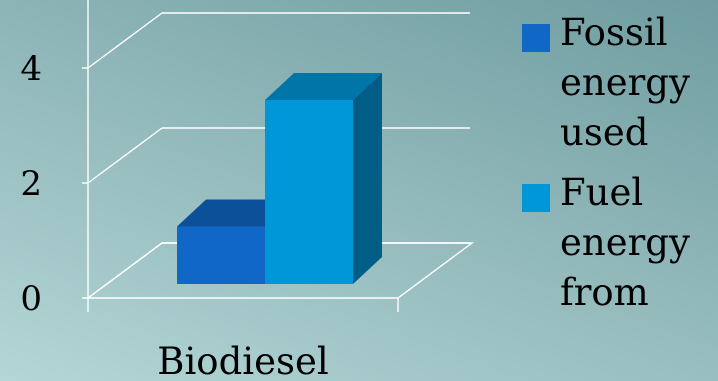 This screenshot has height=381, width=718. Describe the element at coordinates (625, 242) in the screenshot. I see `legend-label: Fuel energy from` at that location.